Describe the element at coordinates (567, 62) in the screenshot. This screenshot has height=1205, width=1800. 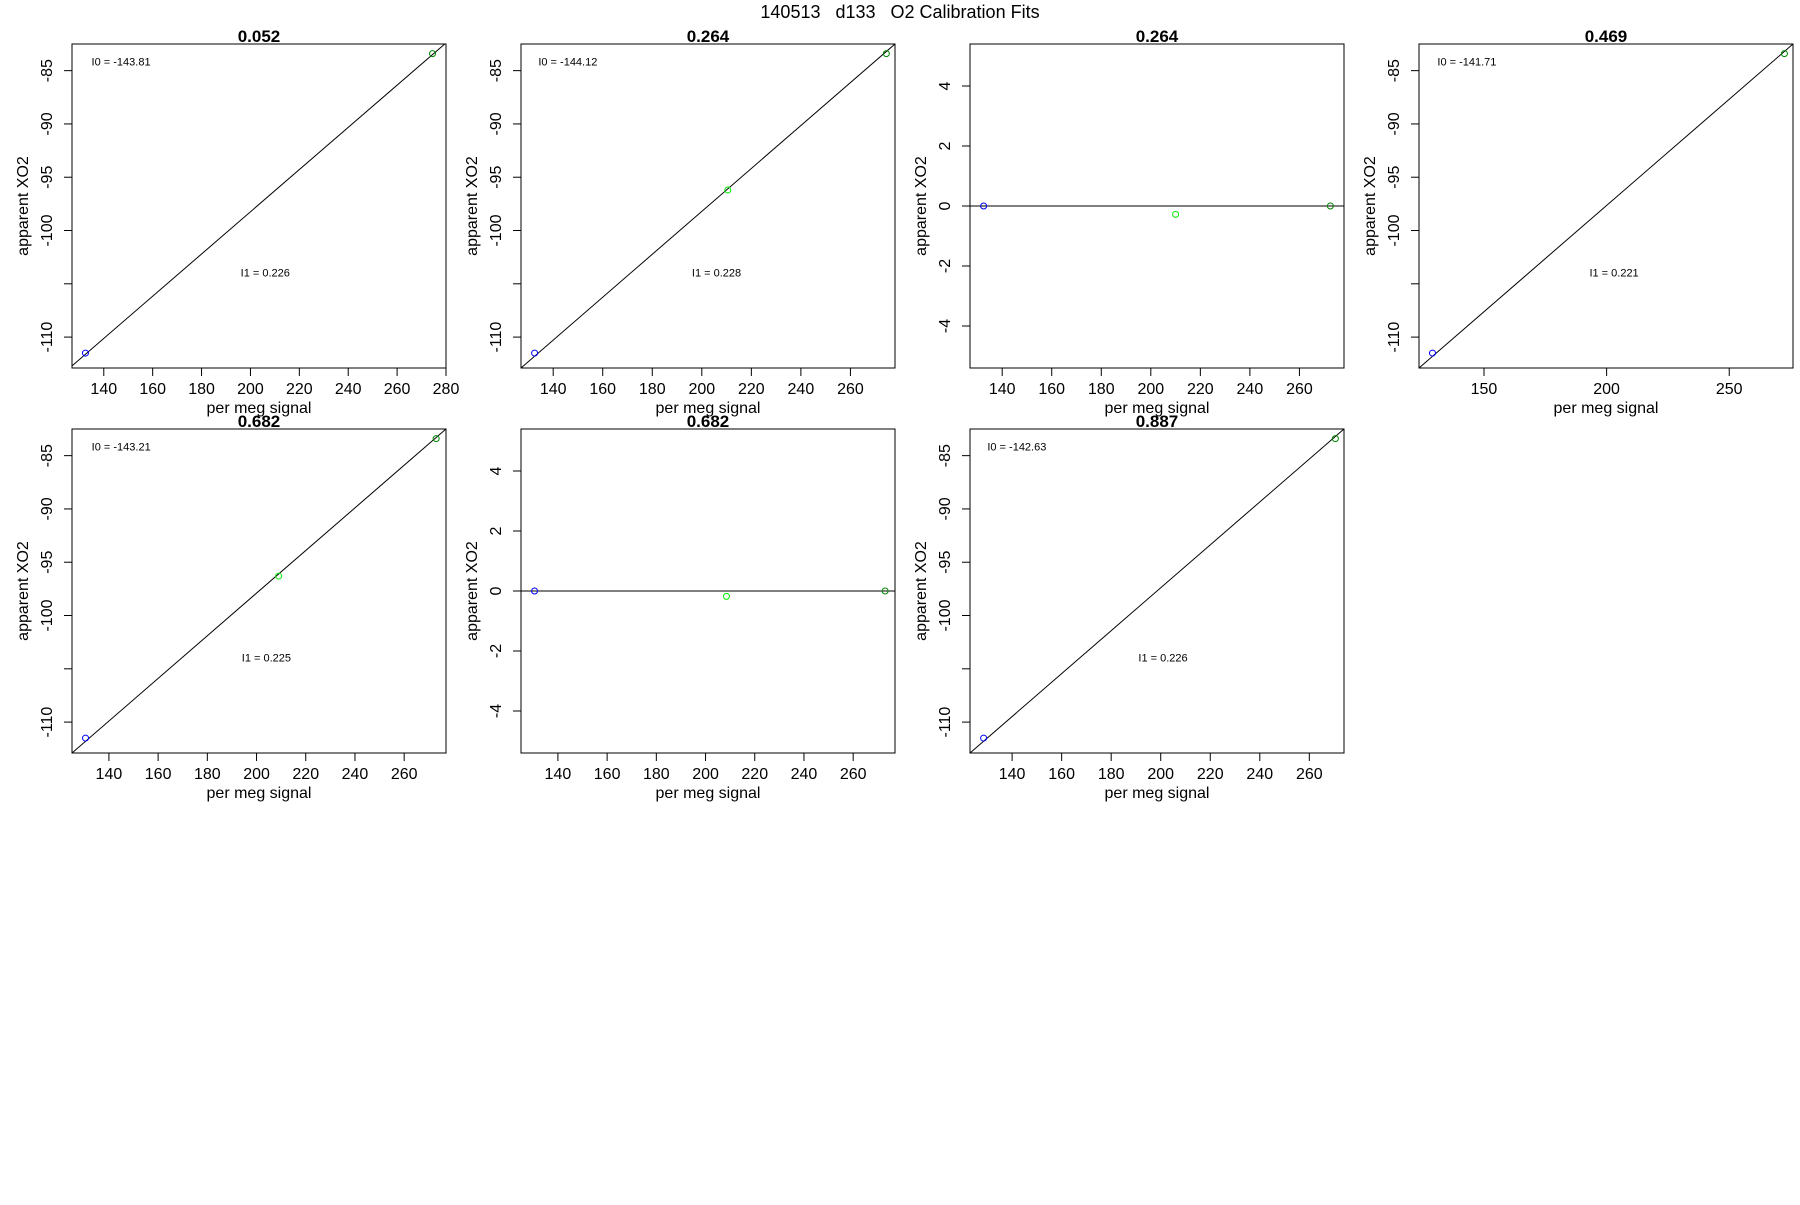
I see `intercept-annotation: I0 = -144.12` at that location.